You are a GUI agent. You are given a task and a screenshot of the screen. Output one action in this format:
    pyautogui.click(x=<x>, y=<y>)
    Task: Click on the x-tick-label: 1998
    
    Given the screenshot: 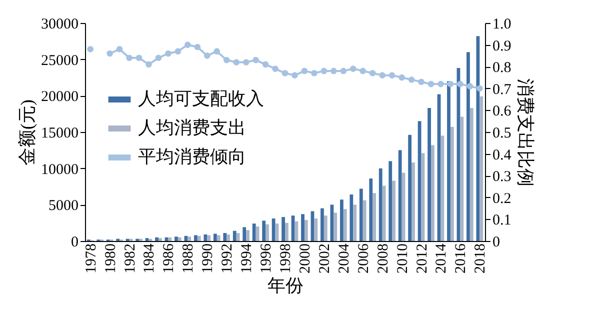 What is the action you would take?
    pyautogui.click(x=286, y=259)
    